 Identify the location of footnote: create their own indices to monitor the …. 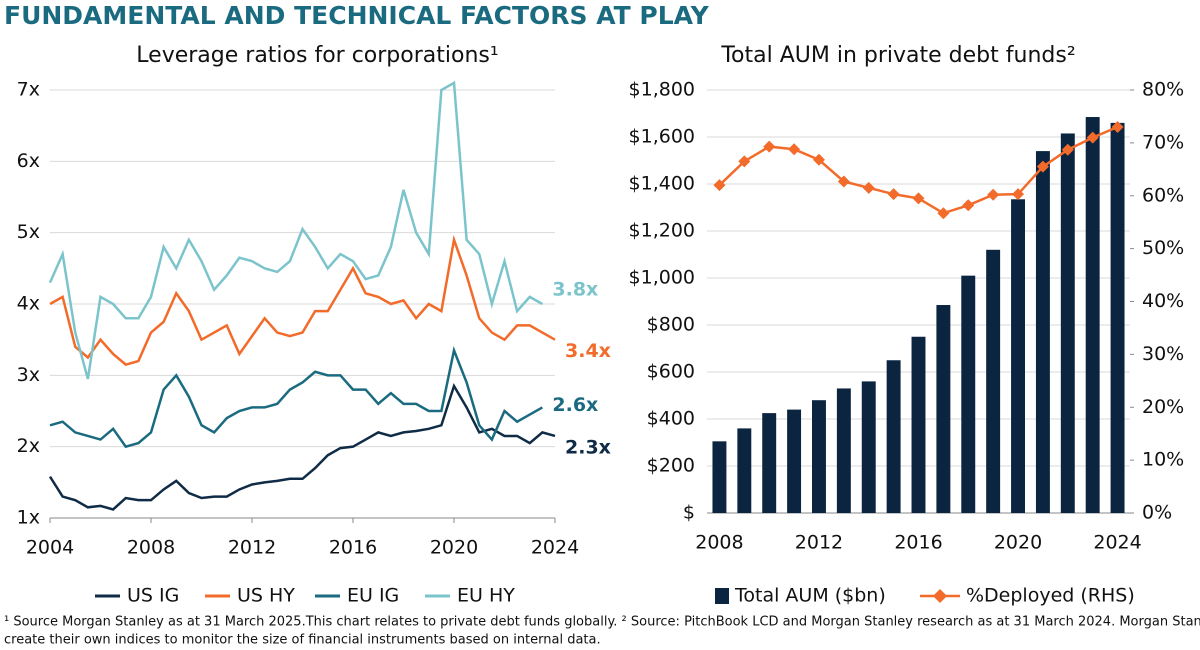
(302, 640).